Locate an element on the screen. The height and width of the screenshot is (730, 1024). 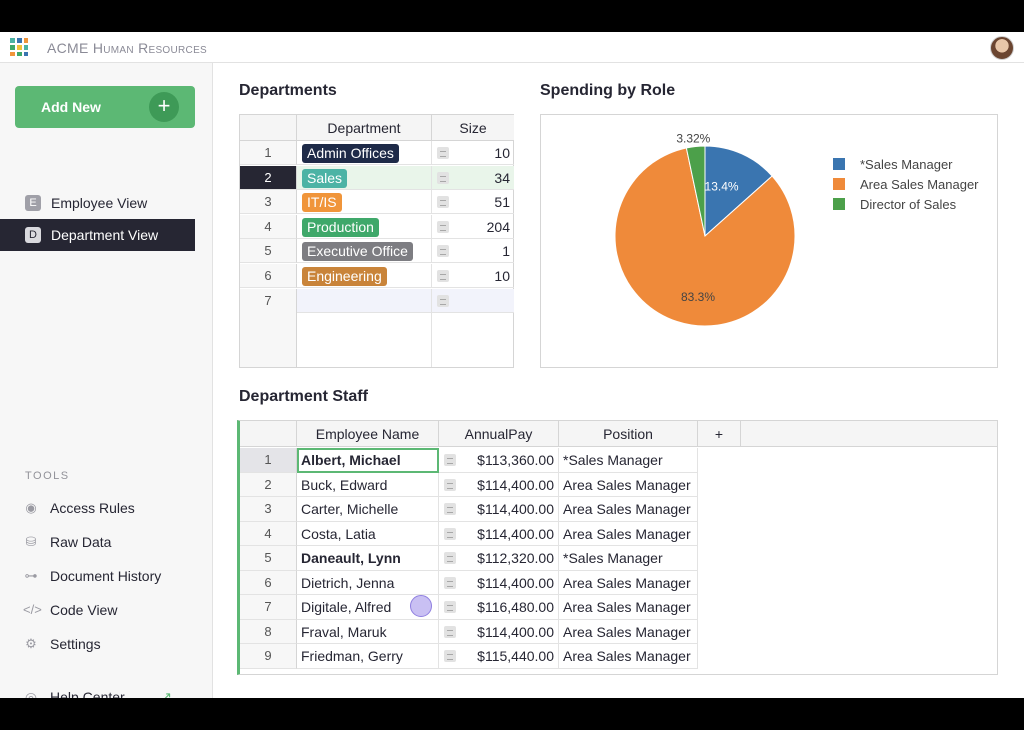
add-new-button: Add New + is located at coordinates (105, 107).